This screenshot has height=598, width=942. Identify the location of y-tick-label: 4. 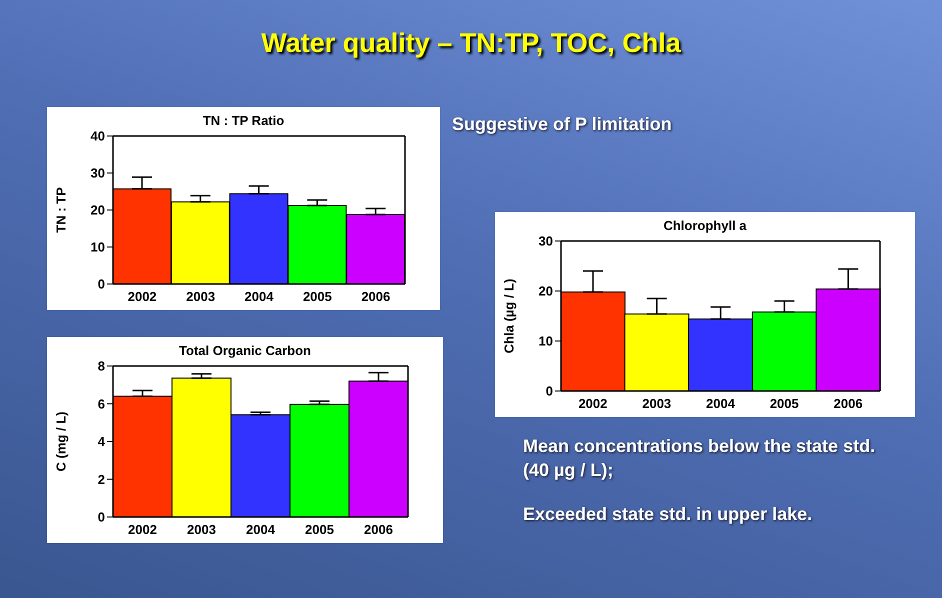
(102, 442).